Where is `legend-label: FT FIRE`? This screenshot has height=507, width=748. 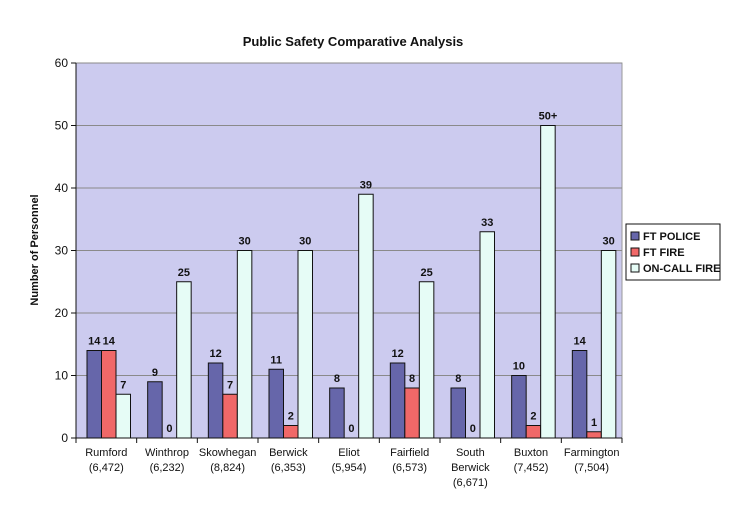 legend-label: FT FIRE is located at coordinates (664, 253).